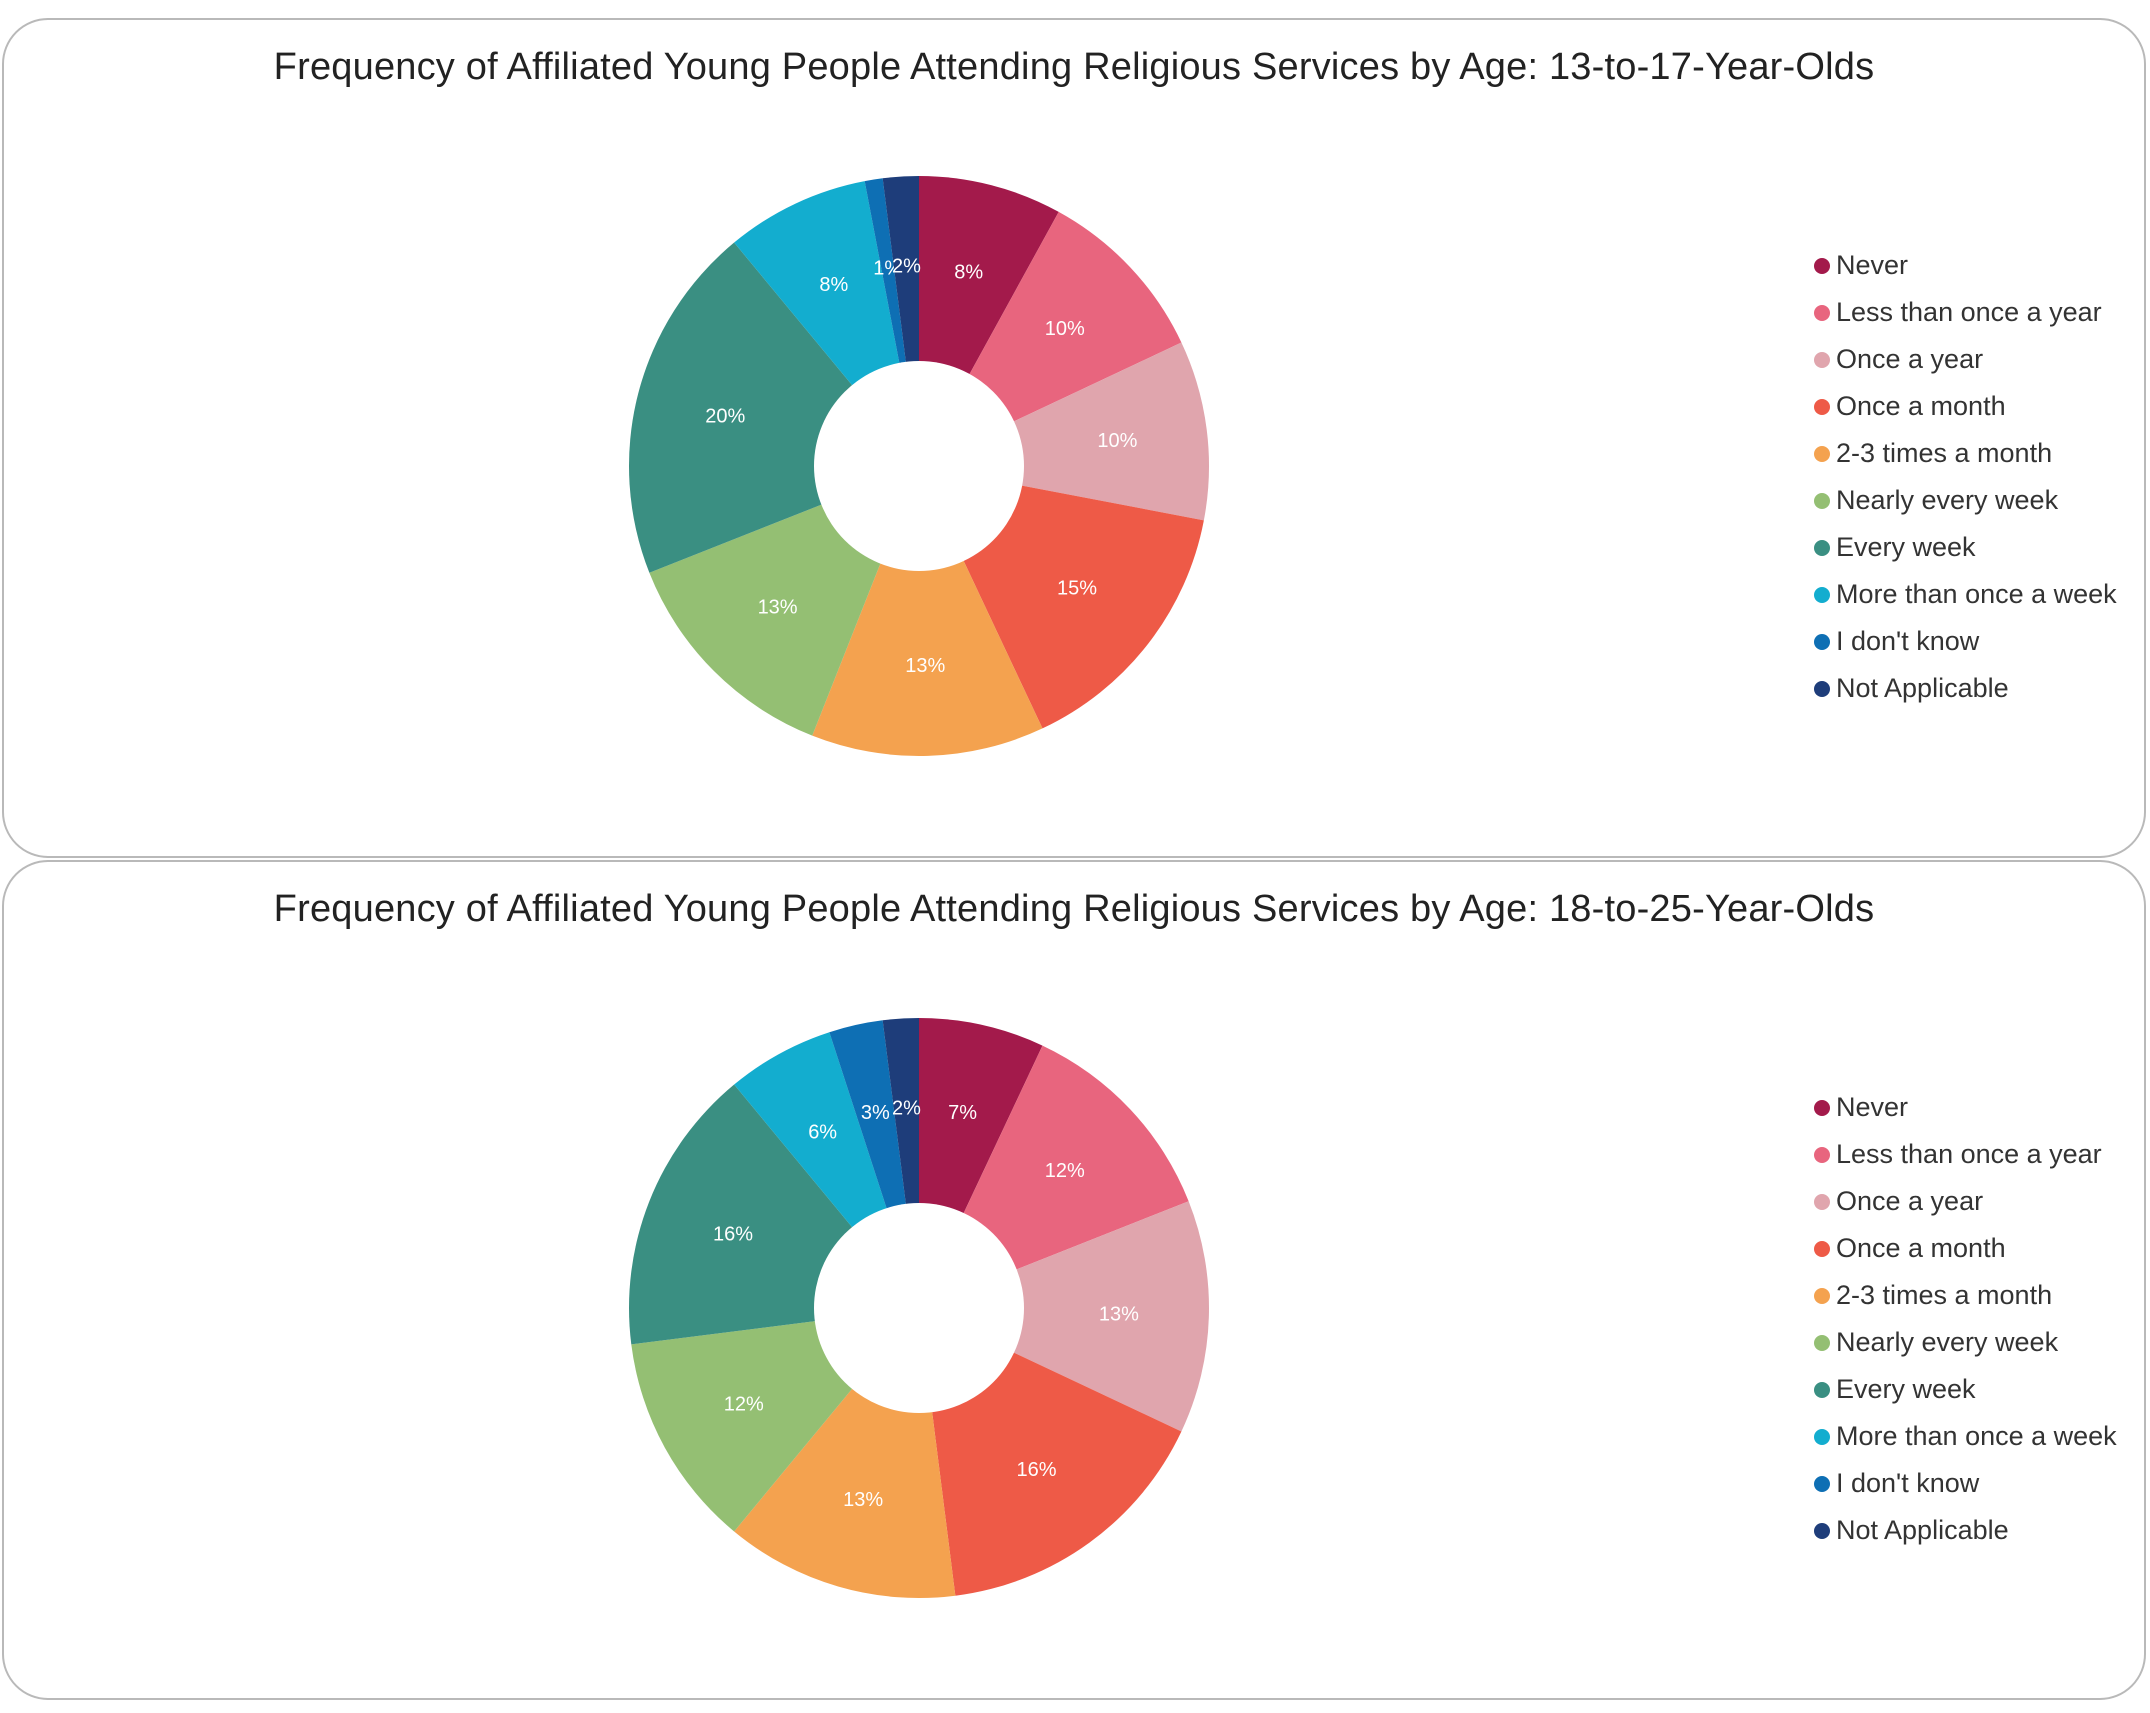  What do you see at coordinates (725, 416) in the screenshot?
I see `data-label-every-week: 20%` at bounding box center [725, 416].